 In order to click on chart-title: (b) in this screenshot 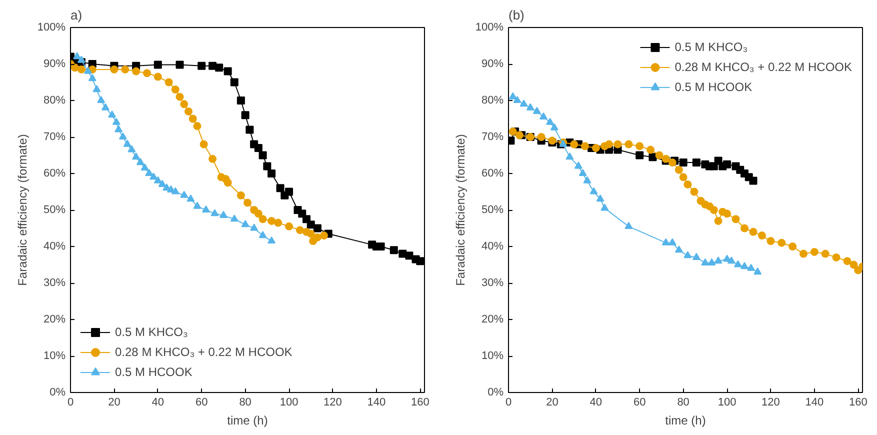, I will do `click(516, 15)`.